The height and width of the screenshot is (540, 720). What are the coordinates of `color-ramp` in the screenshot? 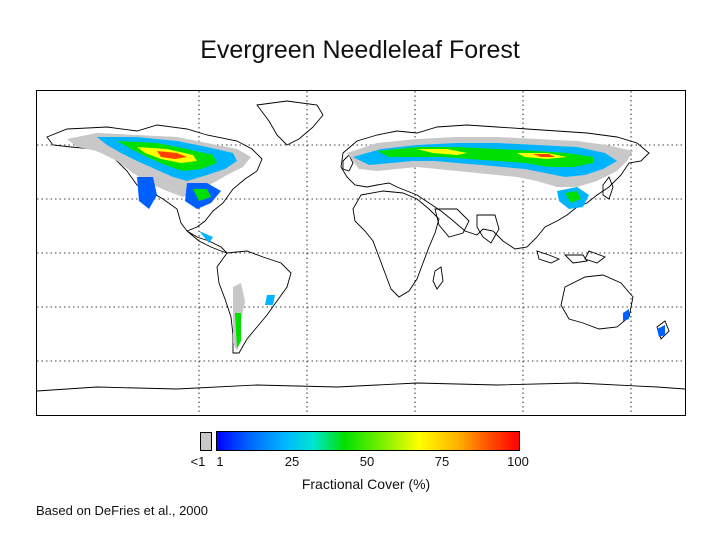 It's located at (368, 441).